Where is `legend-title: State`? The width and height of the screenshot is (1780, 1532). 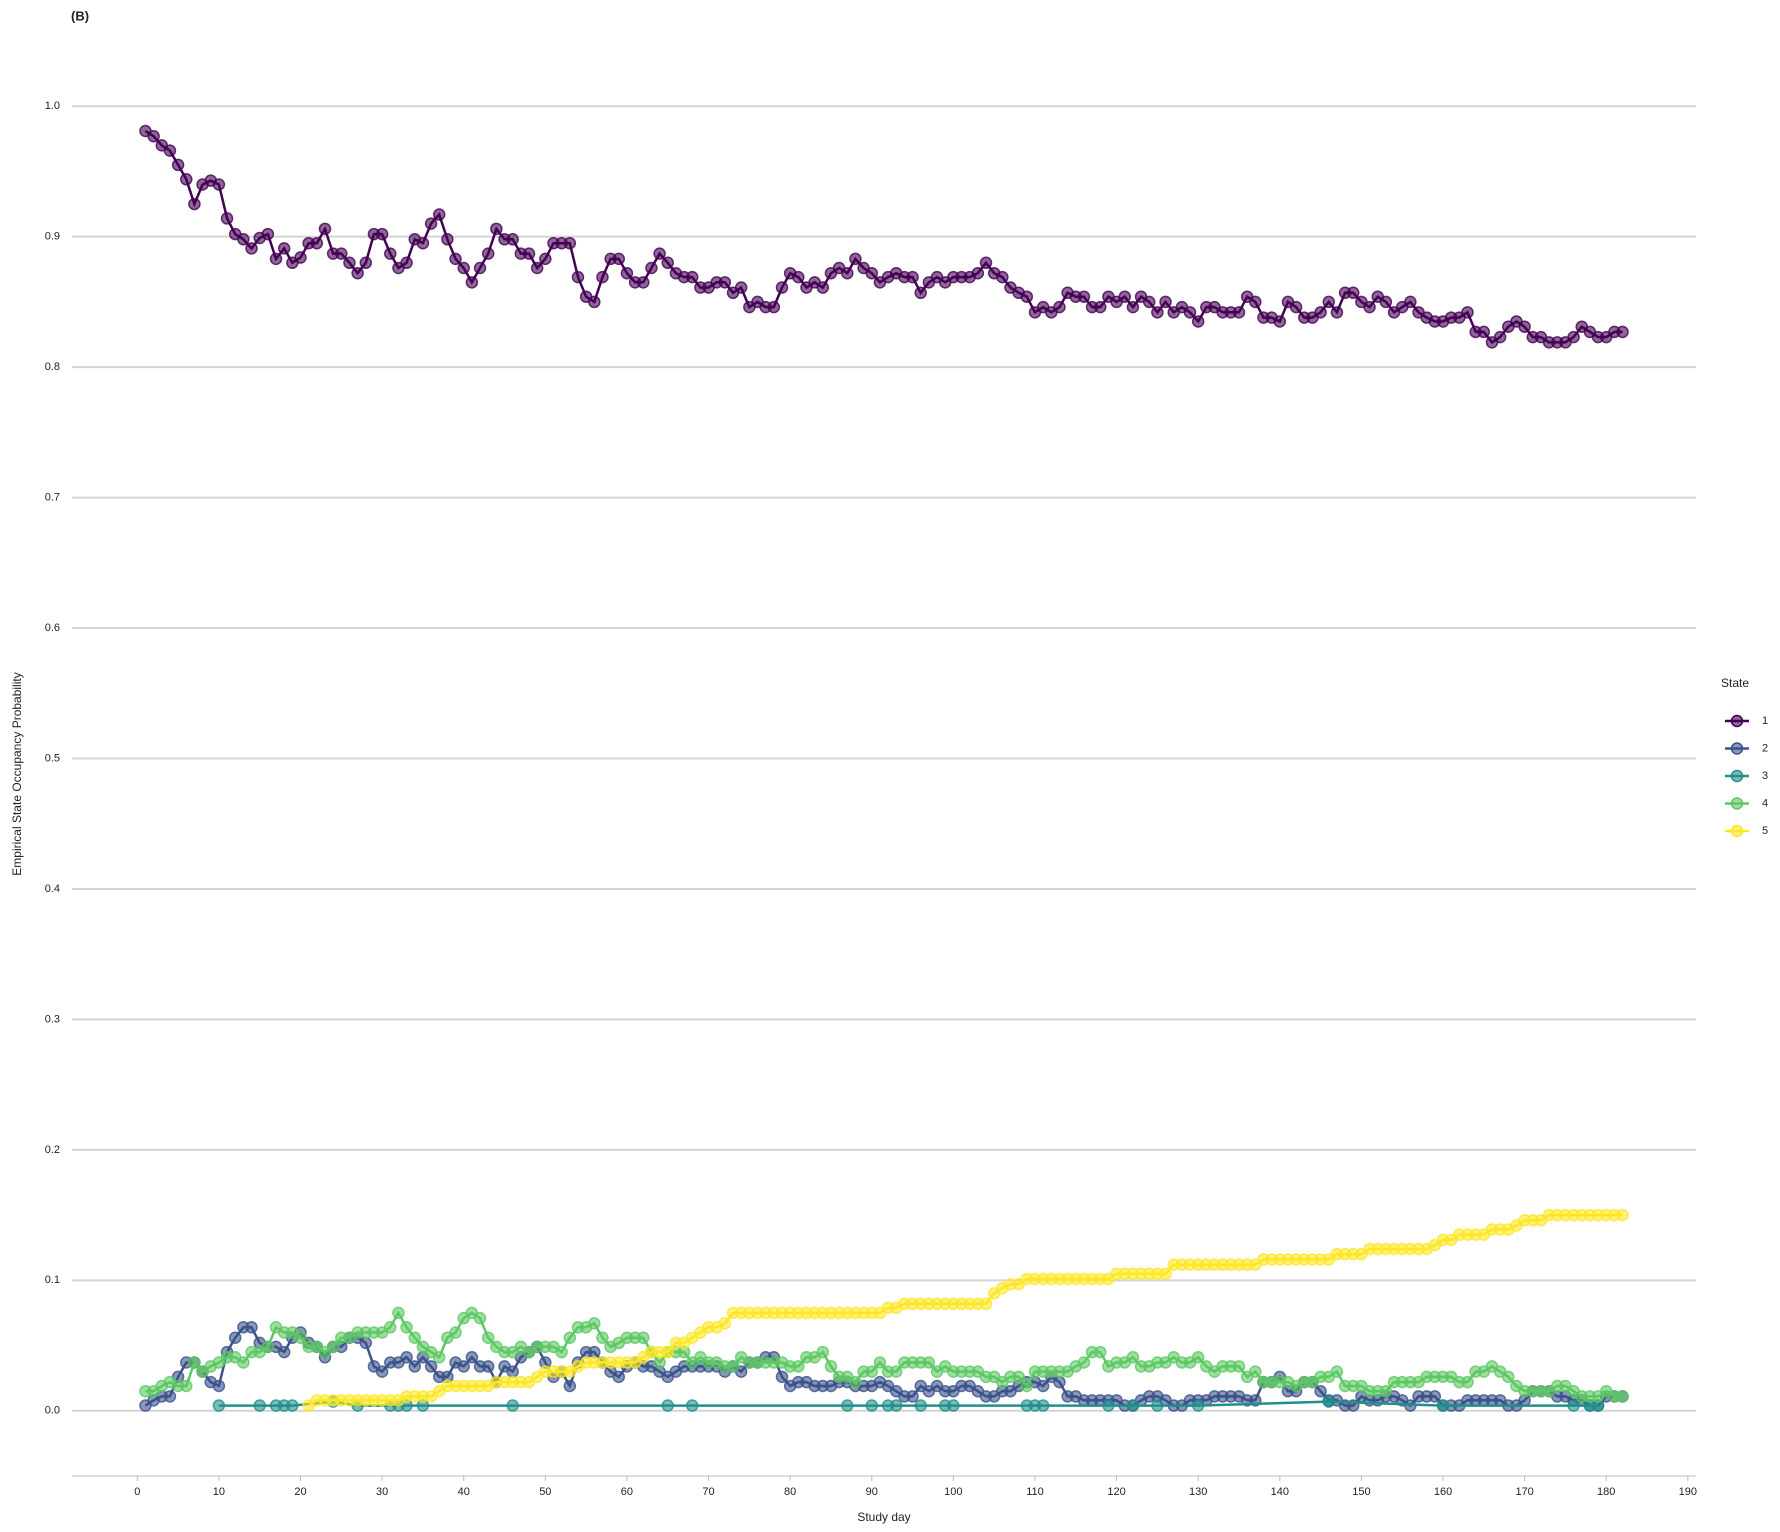 legend-title: State is located at coordinates (1735, 683).